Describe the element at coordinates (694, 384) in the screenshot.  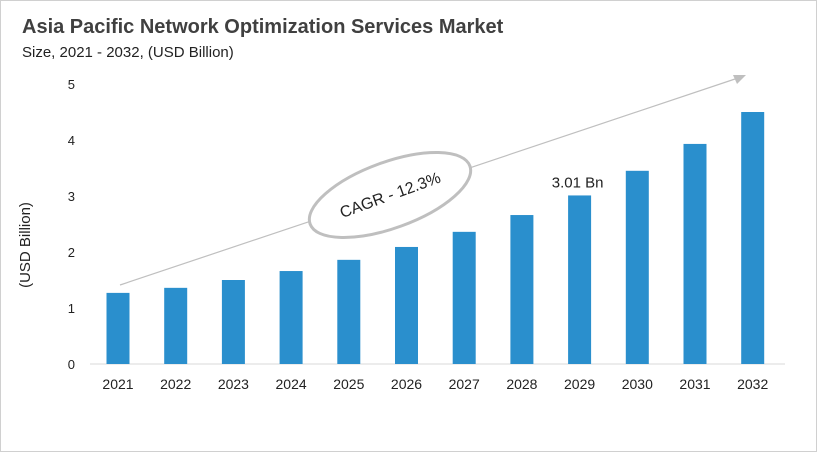
I see `x-tick-label: 2031` at that location.